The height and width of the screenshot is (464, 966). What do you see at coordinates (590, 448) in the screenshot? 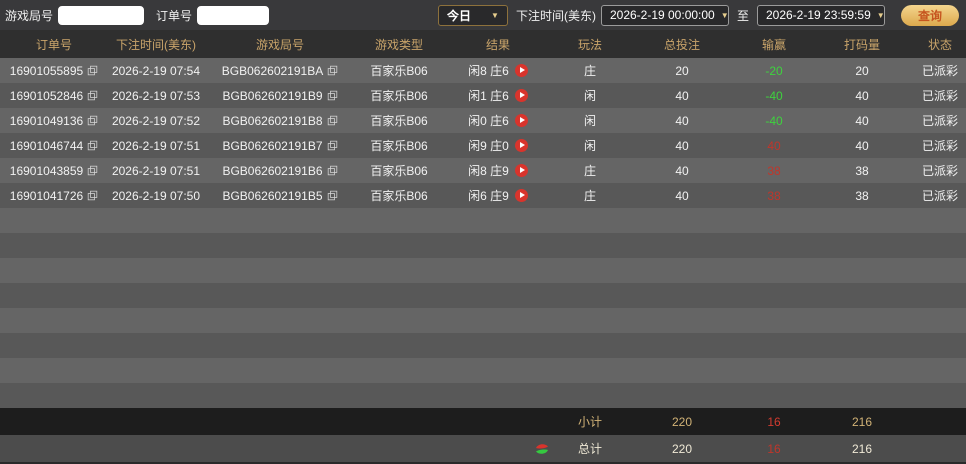
I see `total-label: 总计` at bounding box center [590, 448].